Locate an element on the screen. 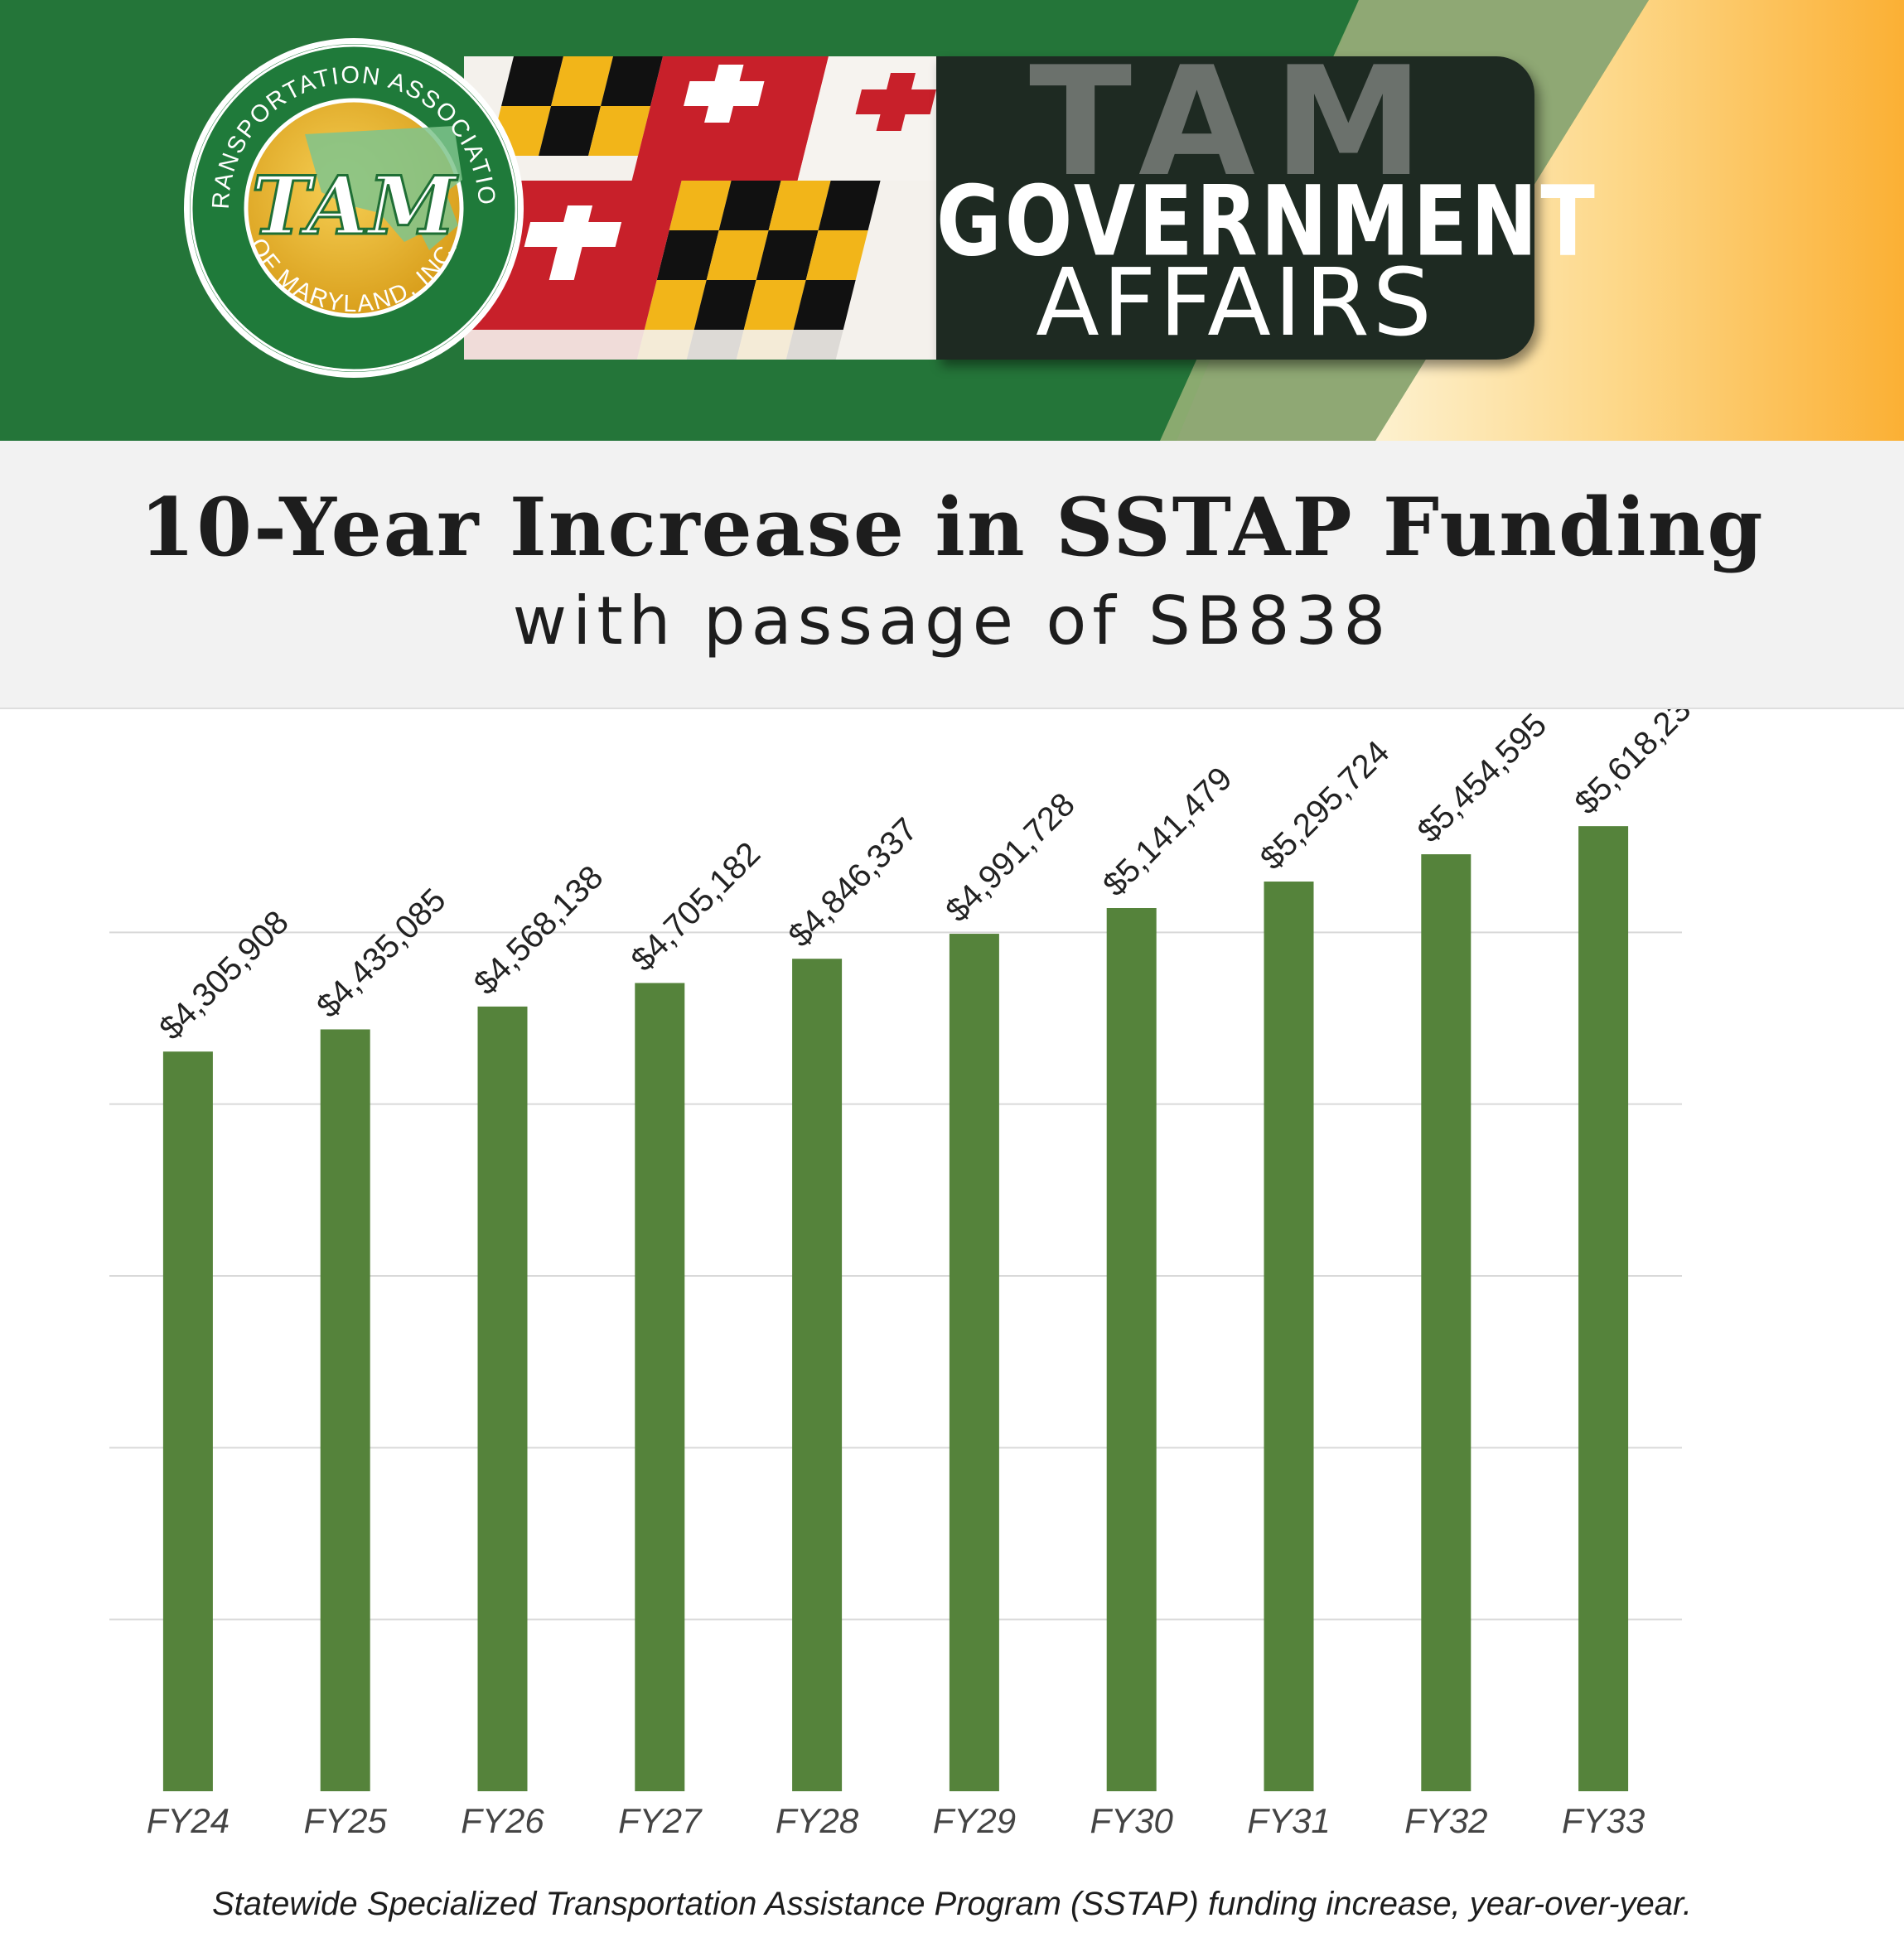  bar-fy25 is located at coordinates (345, 1410).